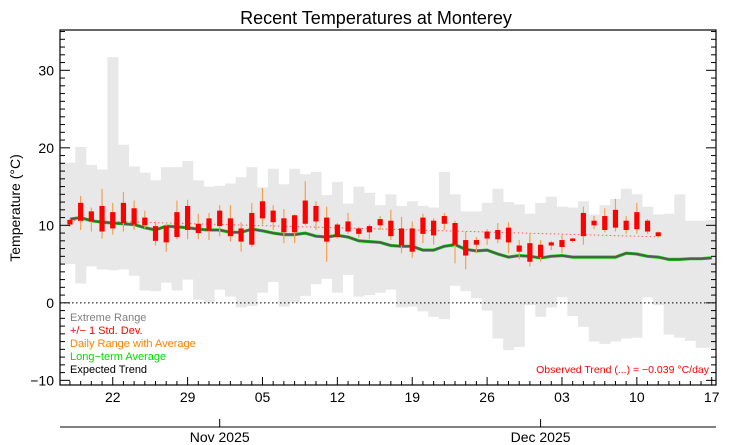 This screenshot has height=445, width=742. Describe the element at coordinates (376, 18) in the screenshot. I see `chart-title: Recent Temperatures at Monterey` at that location.